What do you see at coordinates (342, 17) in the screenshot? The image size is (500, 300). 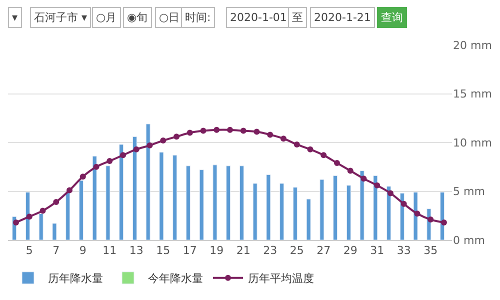 I see `text: 2020-1-21` at bounding box center [342, 17].